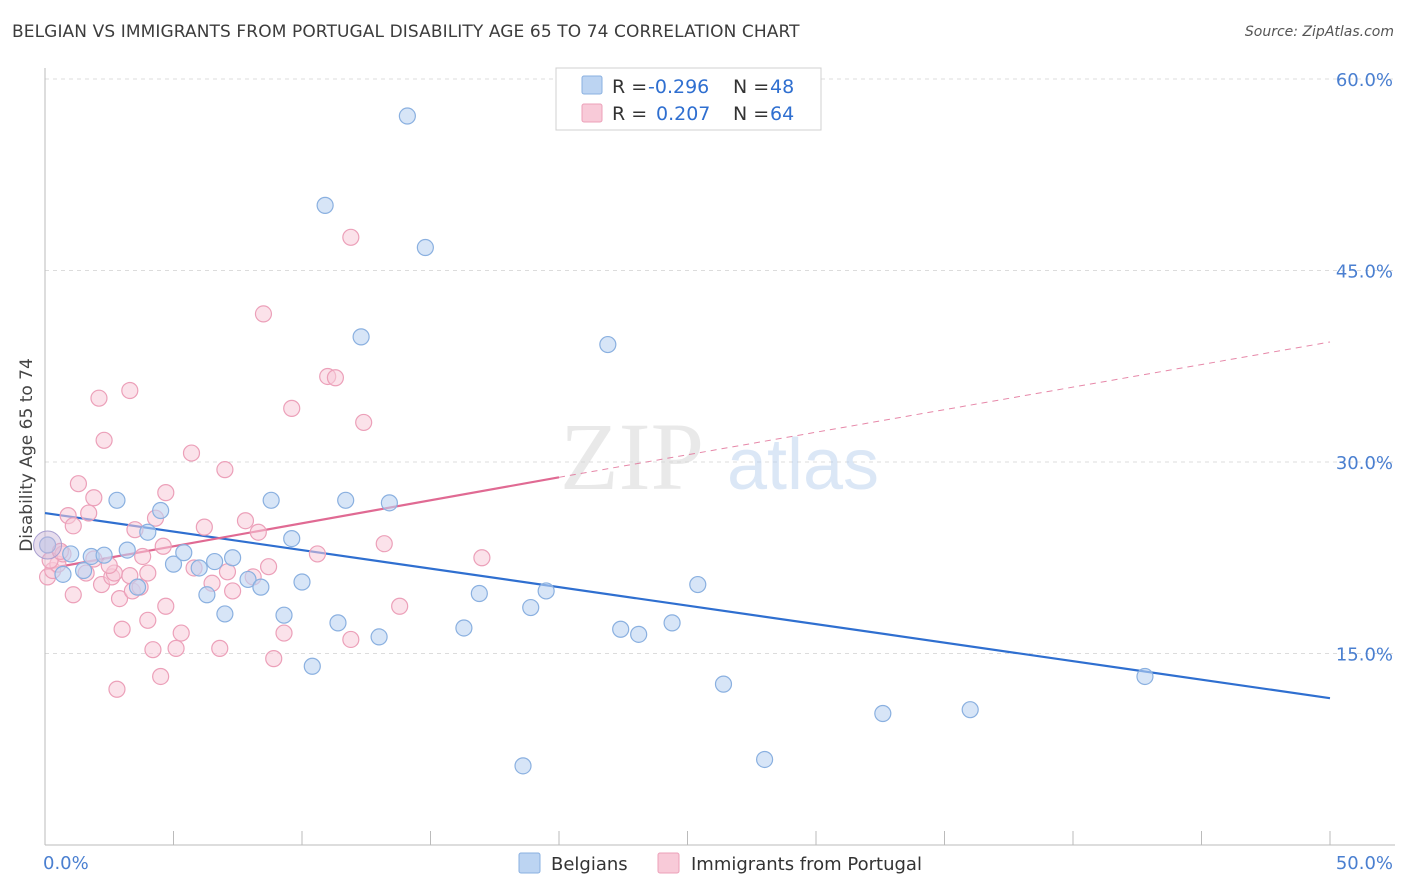 Image resolution: width=1406 pixels, height=892 pixels. Describe the element at coordinates (803, 465) in the screenshot. I see `watermark-atlas: atlas` at that location.